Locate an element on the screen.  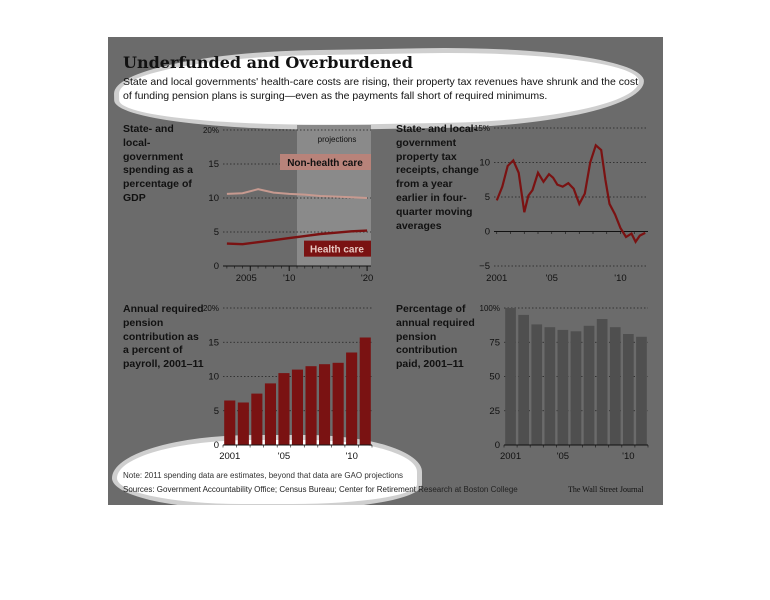
health-care-label-box is located at coordinates (337, 248).